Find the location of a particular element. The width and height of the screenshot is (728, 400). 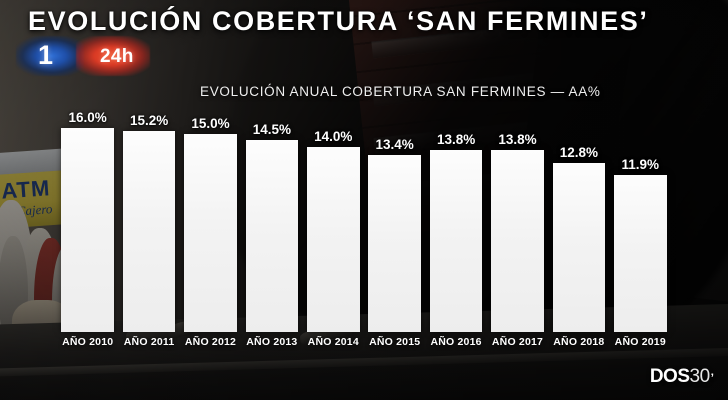

bar-column: 13.4% is located at coordinates (394, 221).